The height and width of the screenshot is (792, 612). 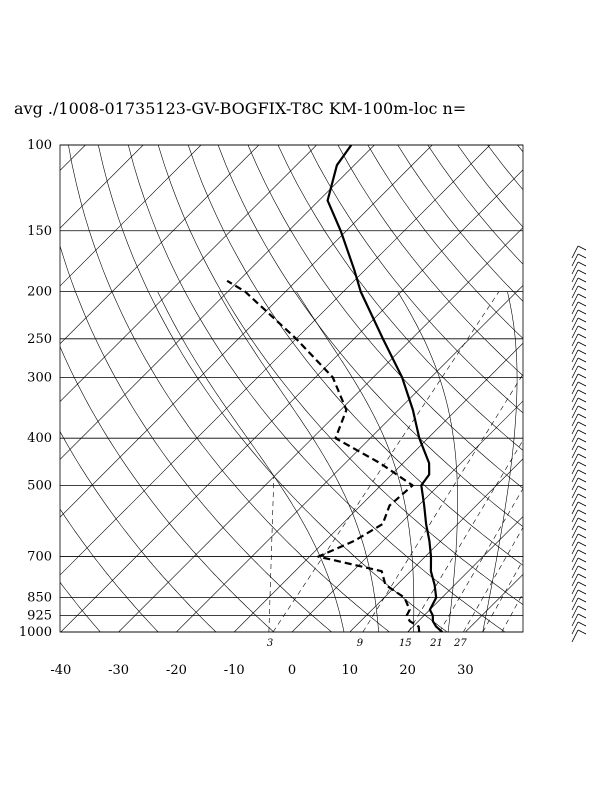 I want to click on temperature-tick-label: -30, so click(x=118, y=670).